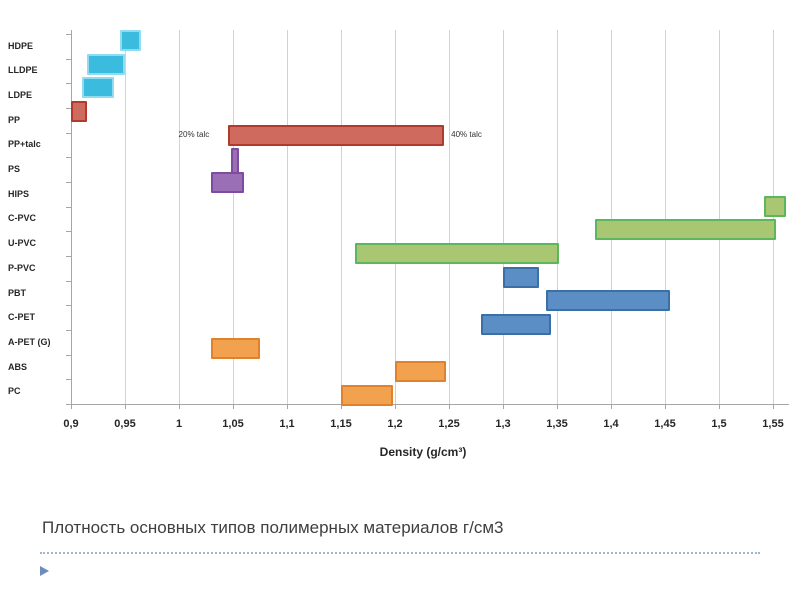  What do you see at coordinates (423, 452) in the screenshot?
I see `x-axis-title: Density (g/cm³)` at bounding box center [423, 452].